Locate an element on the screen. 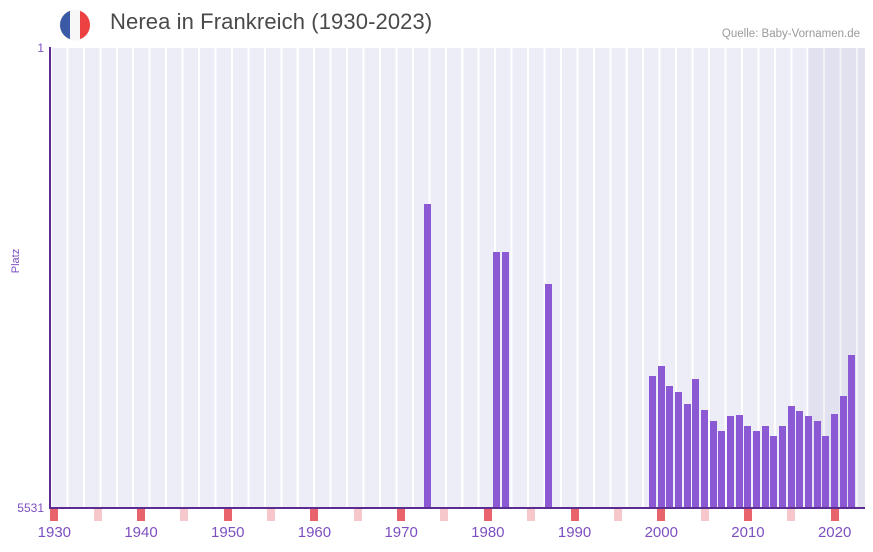 The height and width of the screenshot is (552, 873). x-axis-label-2010: 2010 is located at coordinates (748, 532).